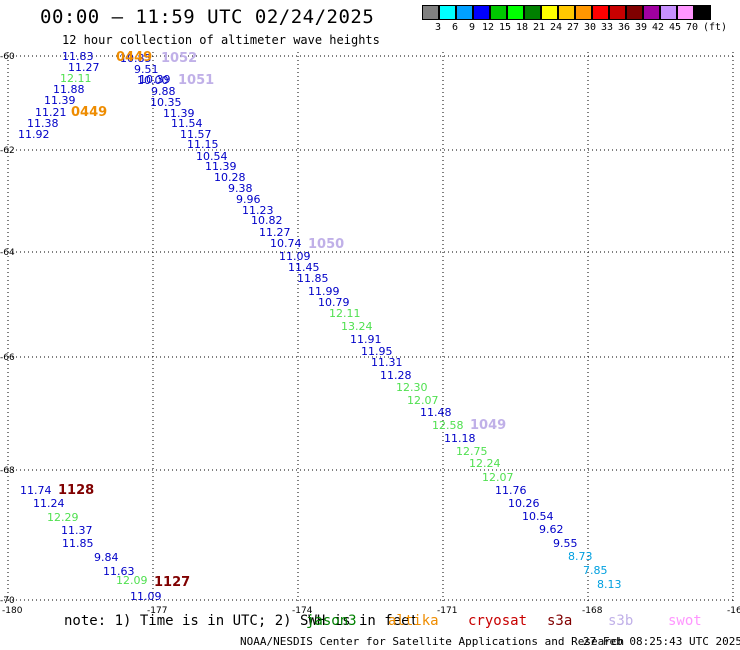 This screenshot has height=650, width=740. I want to click on swh-observation: 11.91, so click(366, 339).